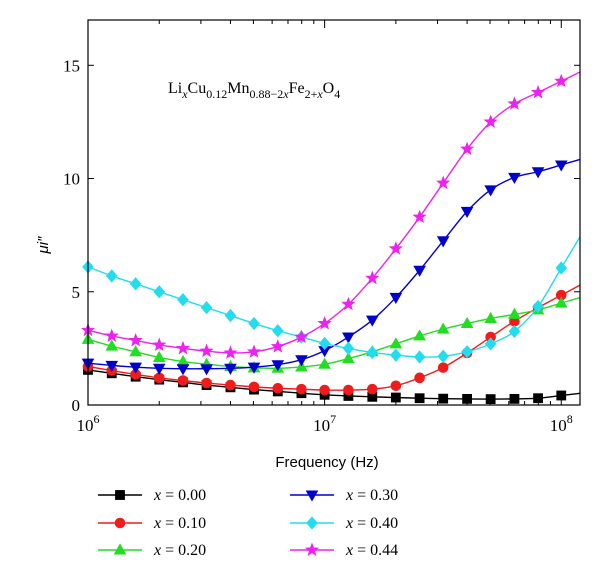 This screenshot has width=600, height=576. What do you see at coordinates (71, 179) in the screenshot?
I see `y-tick-label: 10` at bounding box center [71, 179].